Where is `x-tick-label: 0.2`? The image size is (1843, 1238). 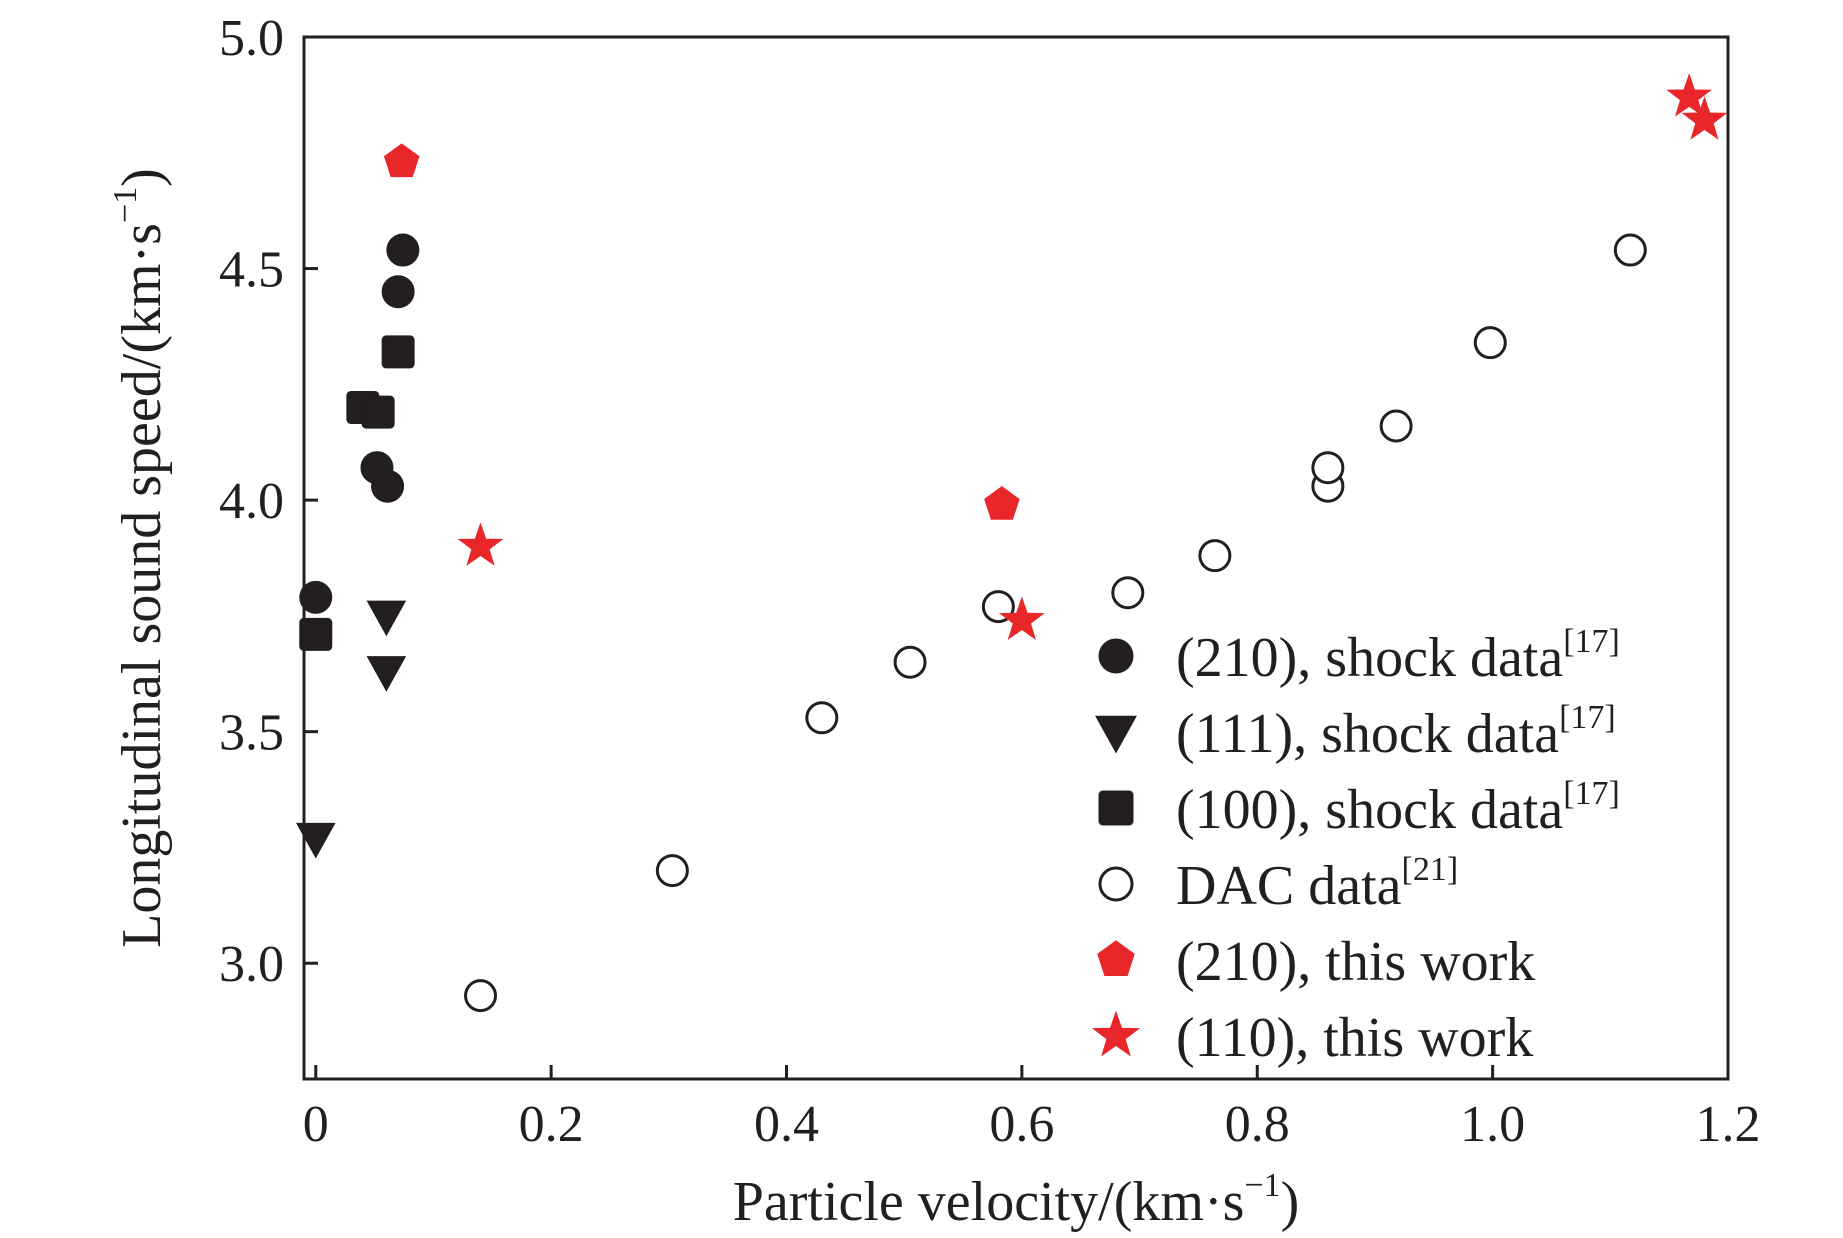 x-tick-label: 0.2 is located at coordinates (551, 1124).